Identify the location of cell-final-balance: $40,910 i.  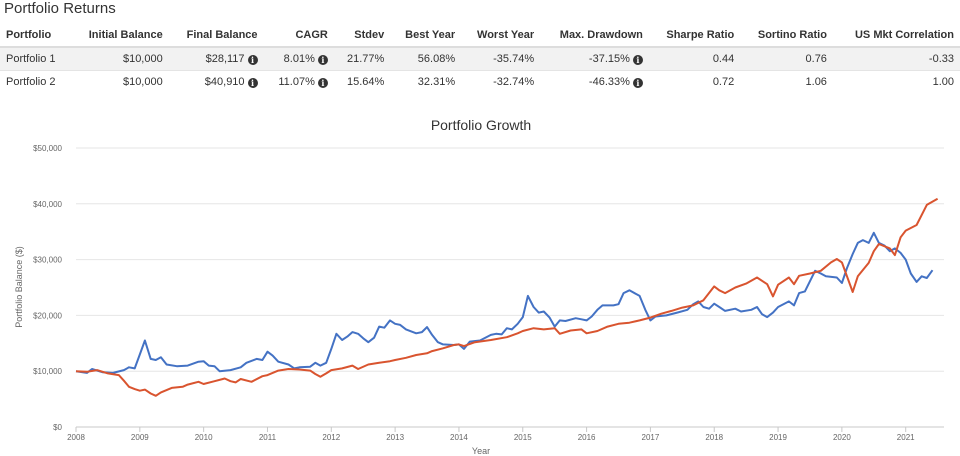
(216, 81).